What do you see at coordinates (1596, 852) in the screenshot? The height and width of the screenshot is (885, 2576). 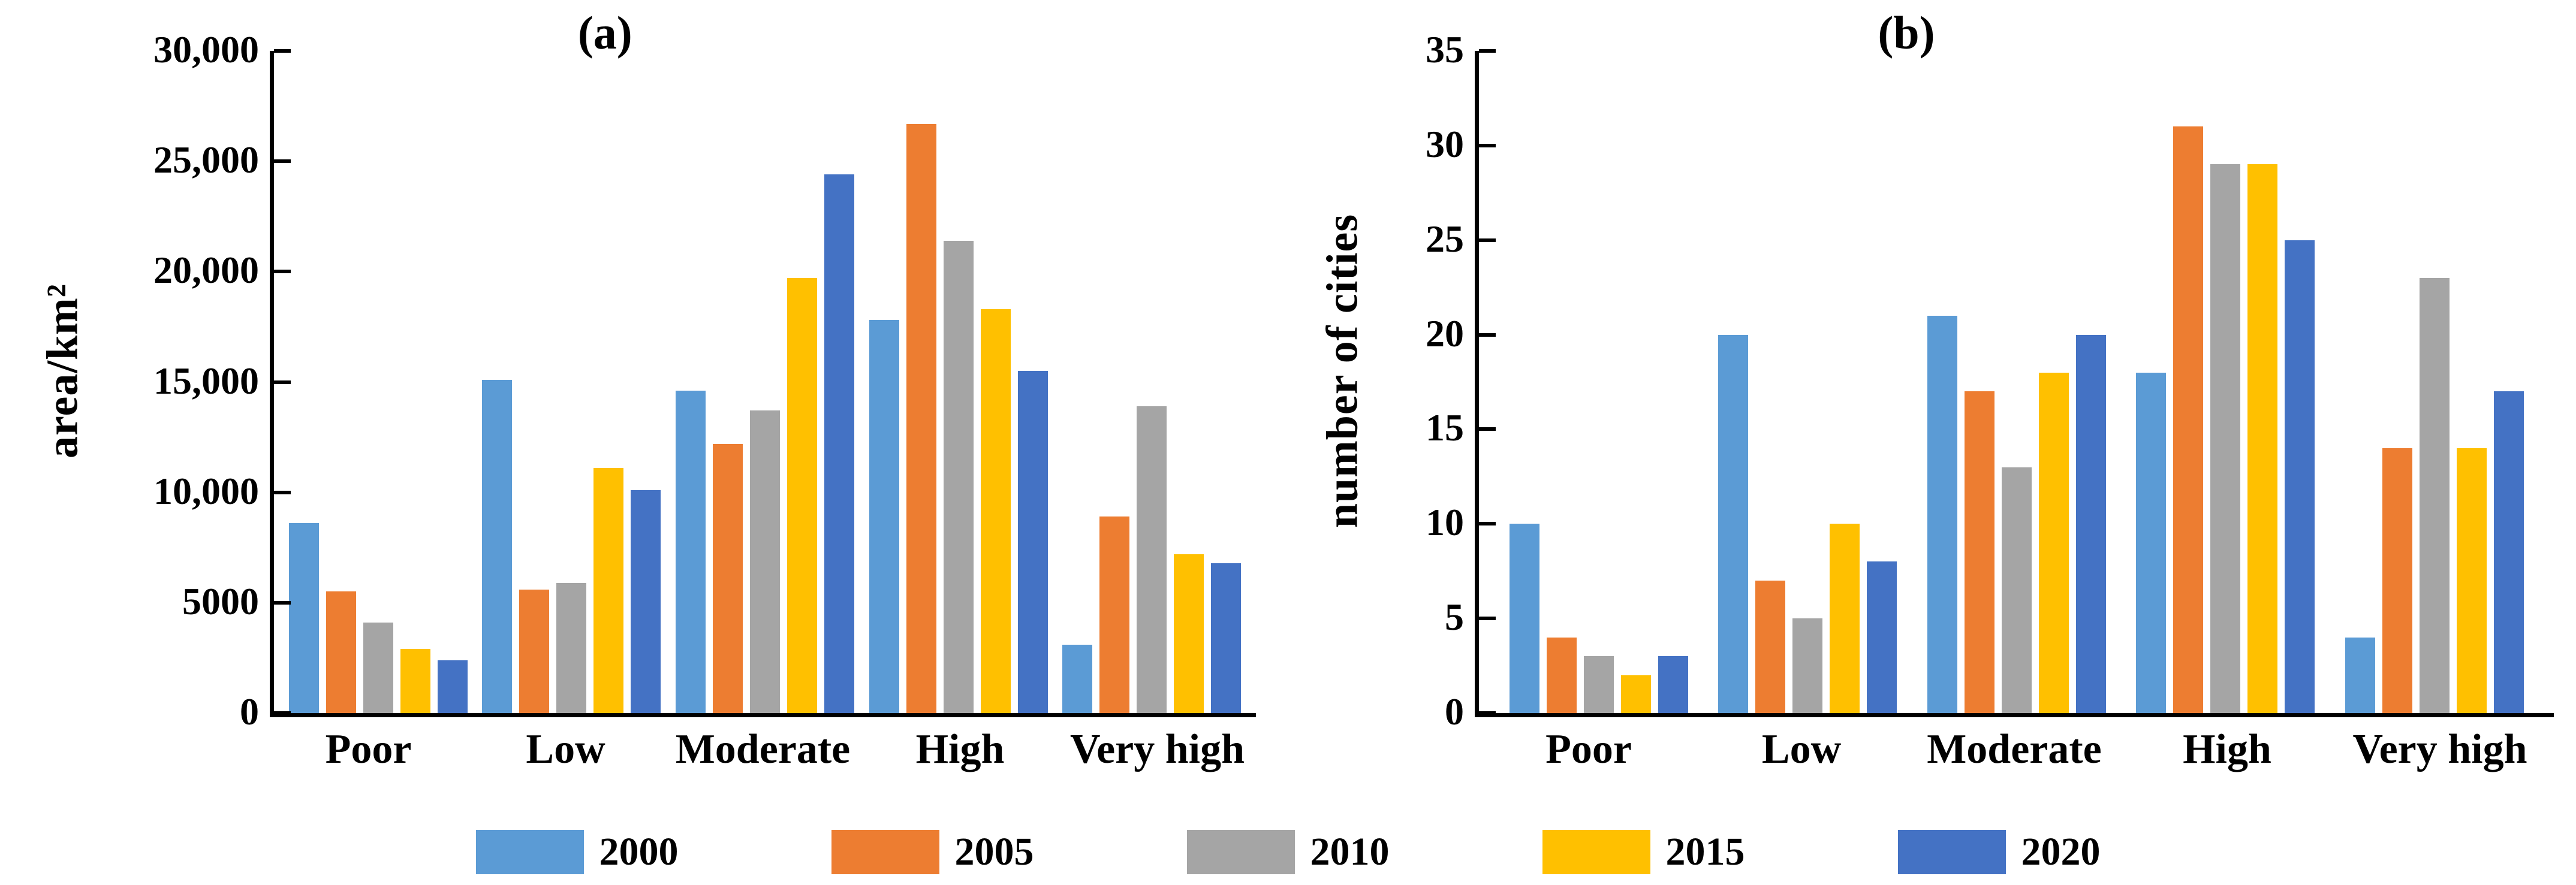 I see `legend-swatch-2015` at bounding box center [1596, 852].